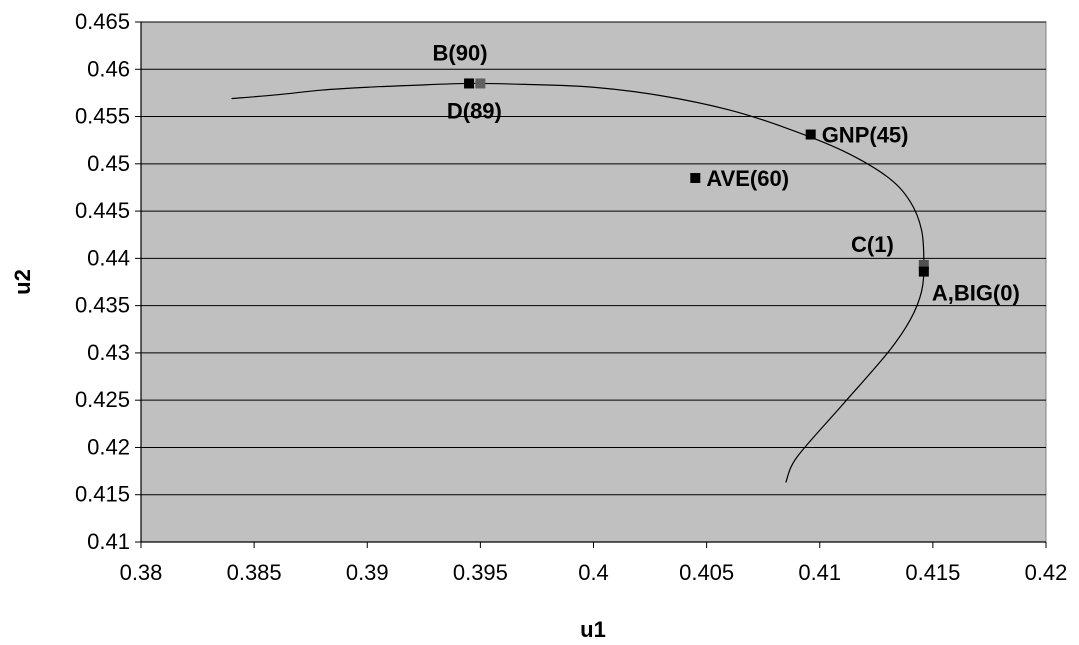  Describe the element at coordinates (460, 52) in the screenshot. I see `point-label: B(90)` at that location.